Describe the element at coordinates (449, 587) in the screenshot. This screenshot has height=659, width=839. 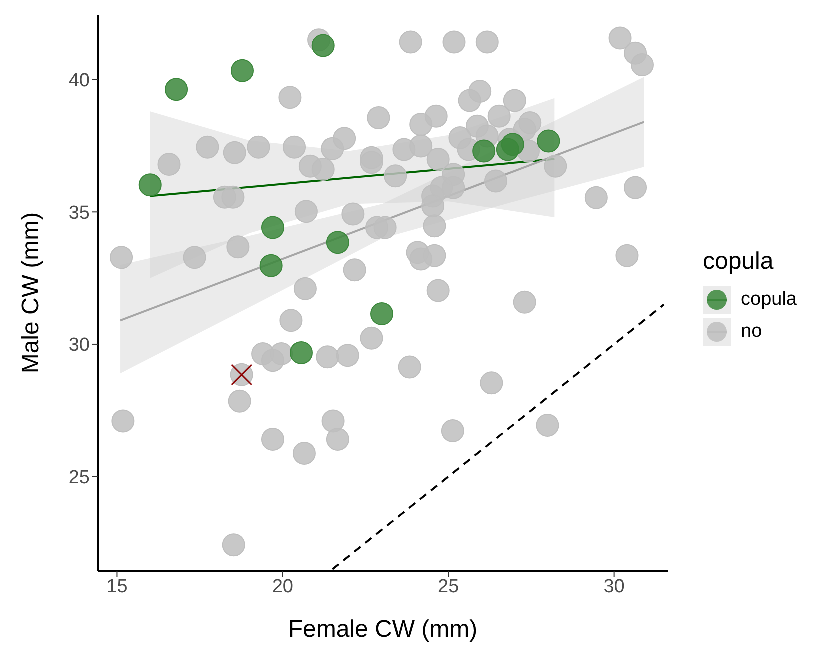
I see `x-tick-label: 25` at that location.